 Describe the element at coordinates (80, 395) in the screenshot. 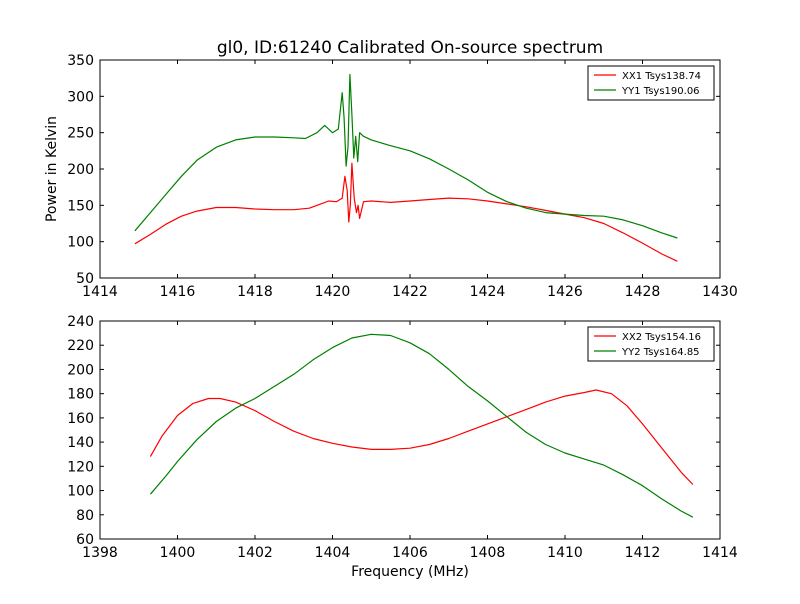

I see `y-tick-label: 180` at that location.